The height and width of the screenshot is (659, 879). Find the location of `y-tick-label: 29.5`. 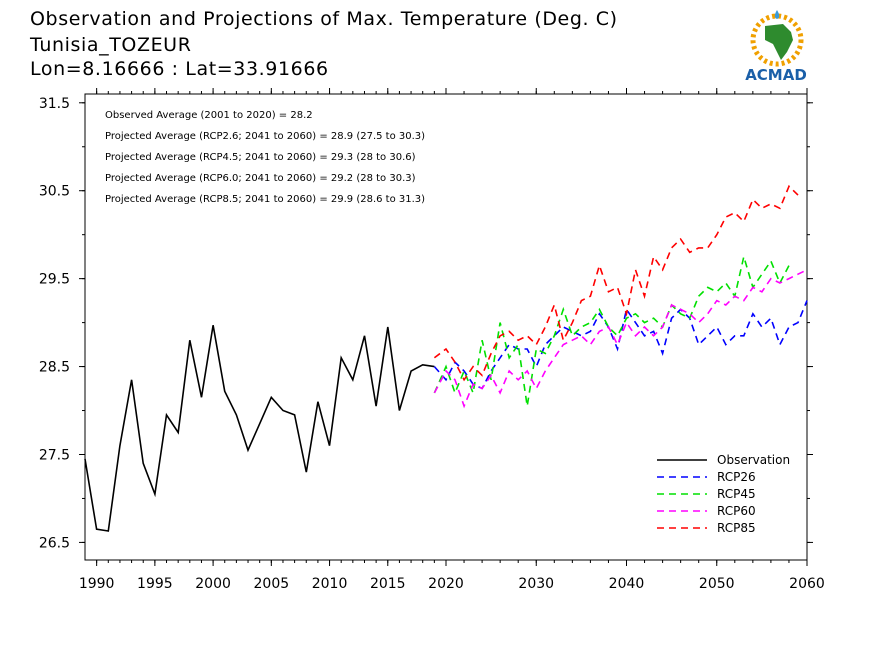

y-tick-label: 29.5 is located at coordinates (54, 280).